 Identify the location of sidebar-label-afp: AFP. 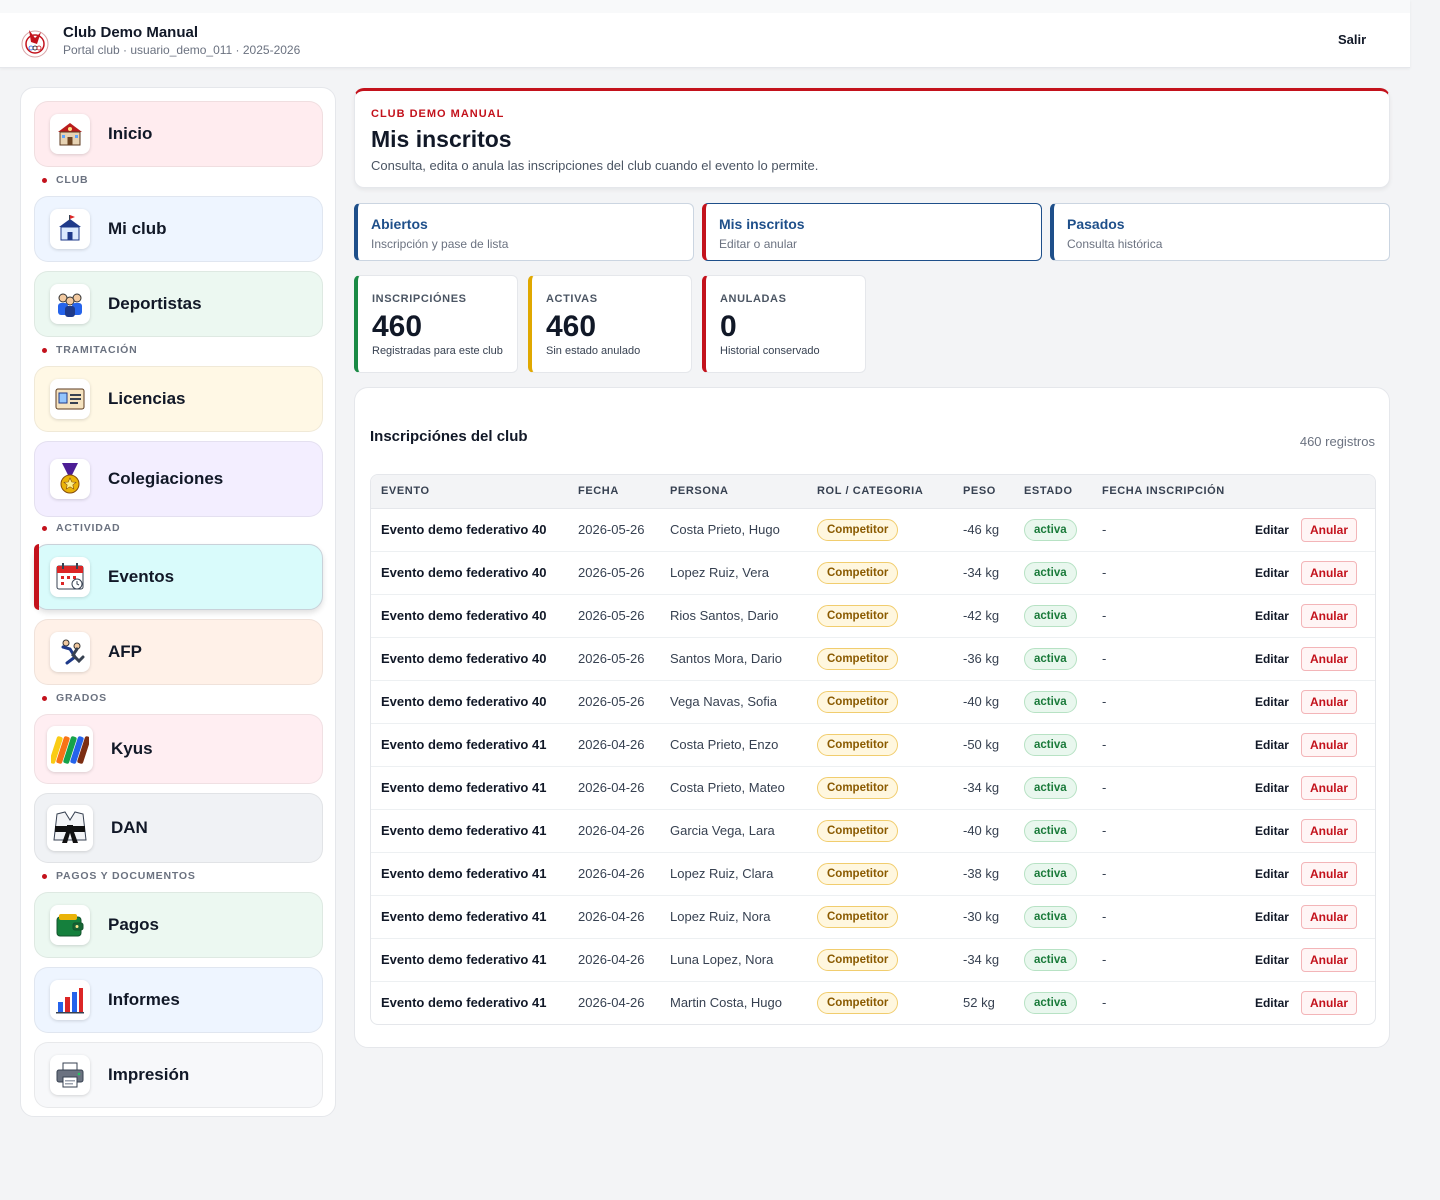
(125, 651).